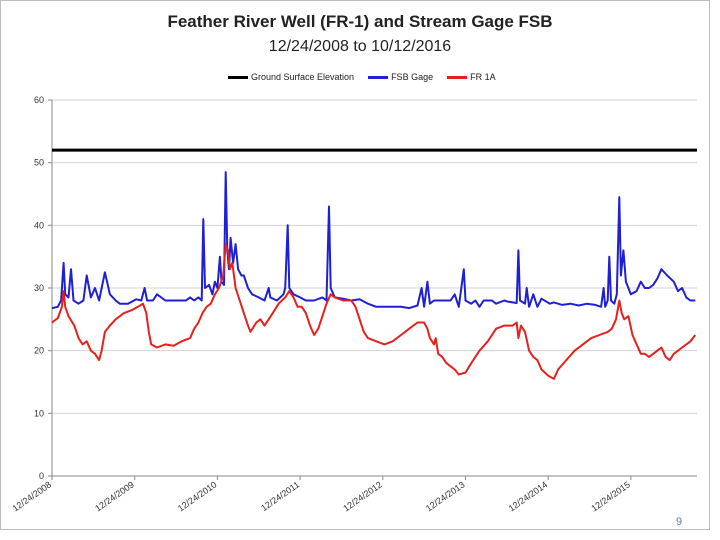 This screenshot has width=720, height=540. Describe the element at coordinates (39, 351) in the screenshot. I see `y-tick-label-20: 20` at that location.